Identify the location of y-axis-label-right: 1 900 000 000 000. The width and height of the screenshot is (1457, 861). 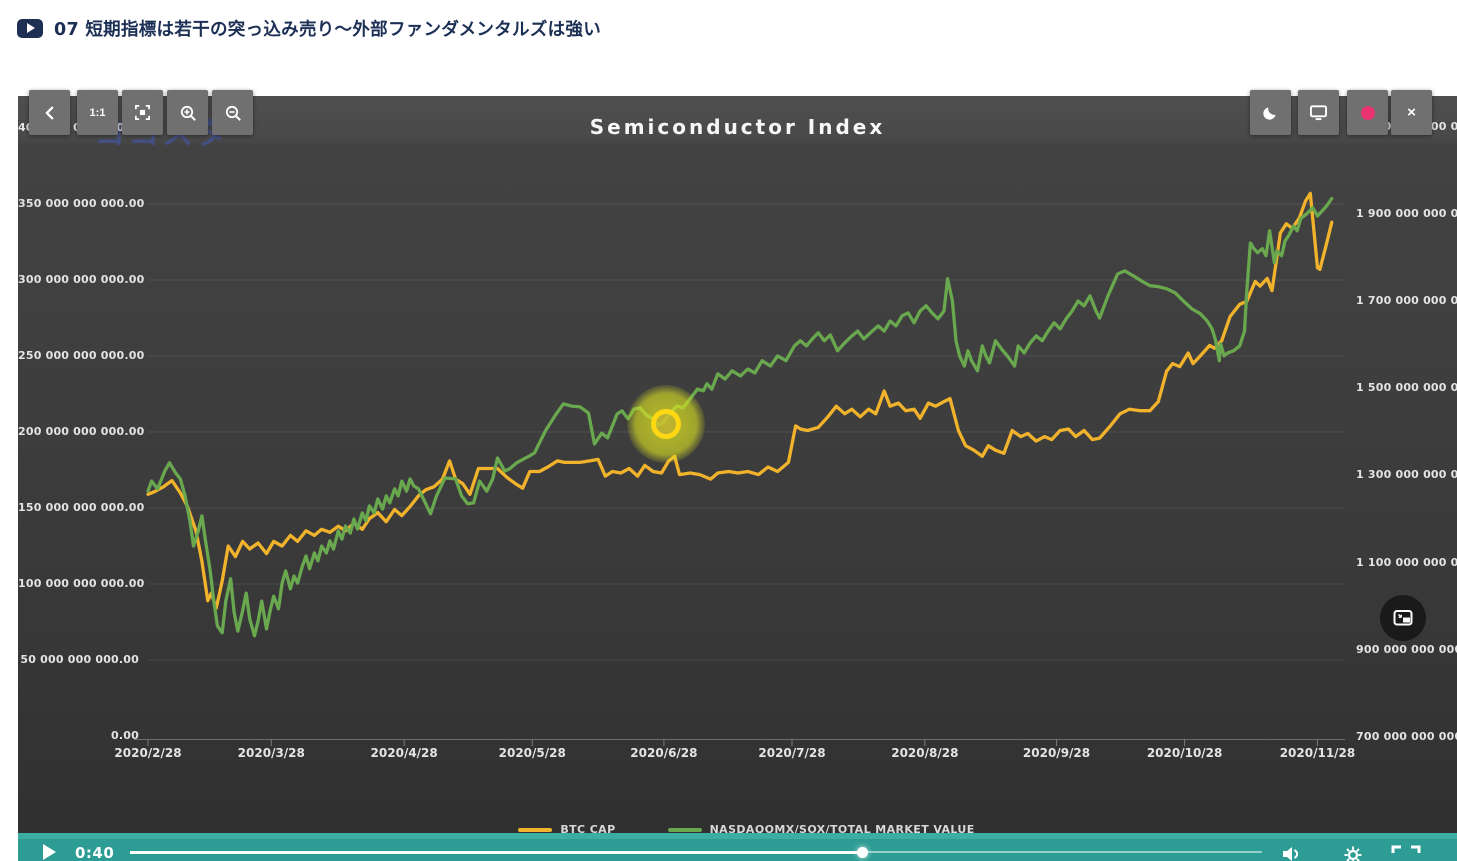
(1406, 213).